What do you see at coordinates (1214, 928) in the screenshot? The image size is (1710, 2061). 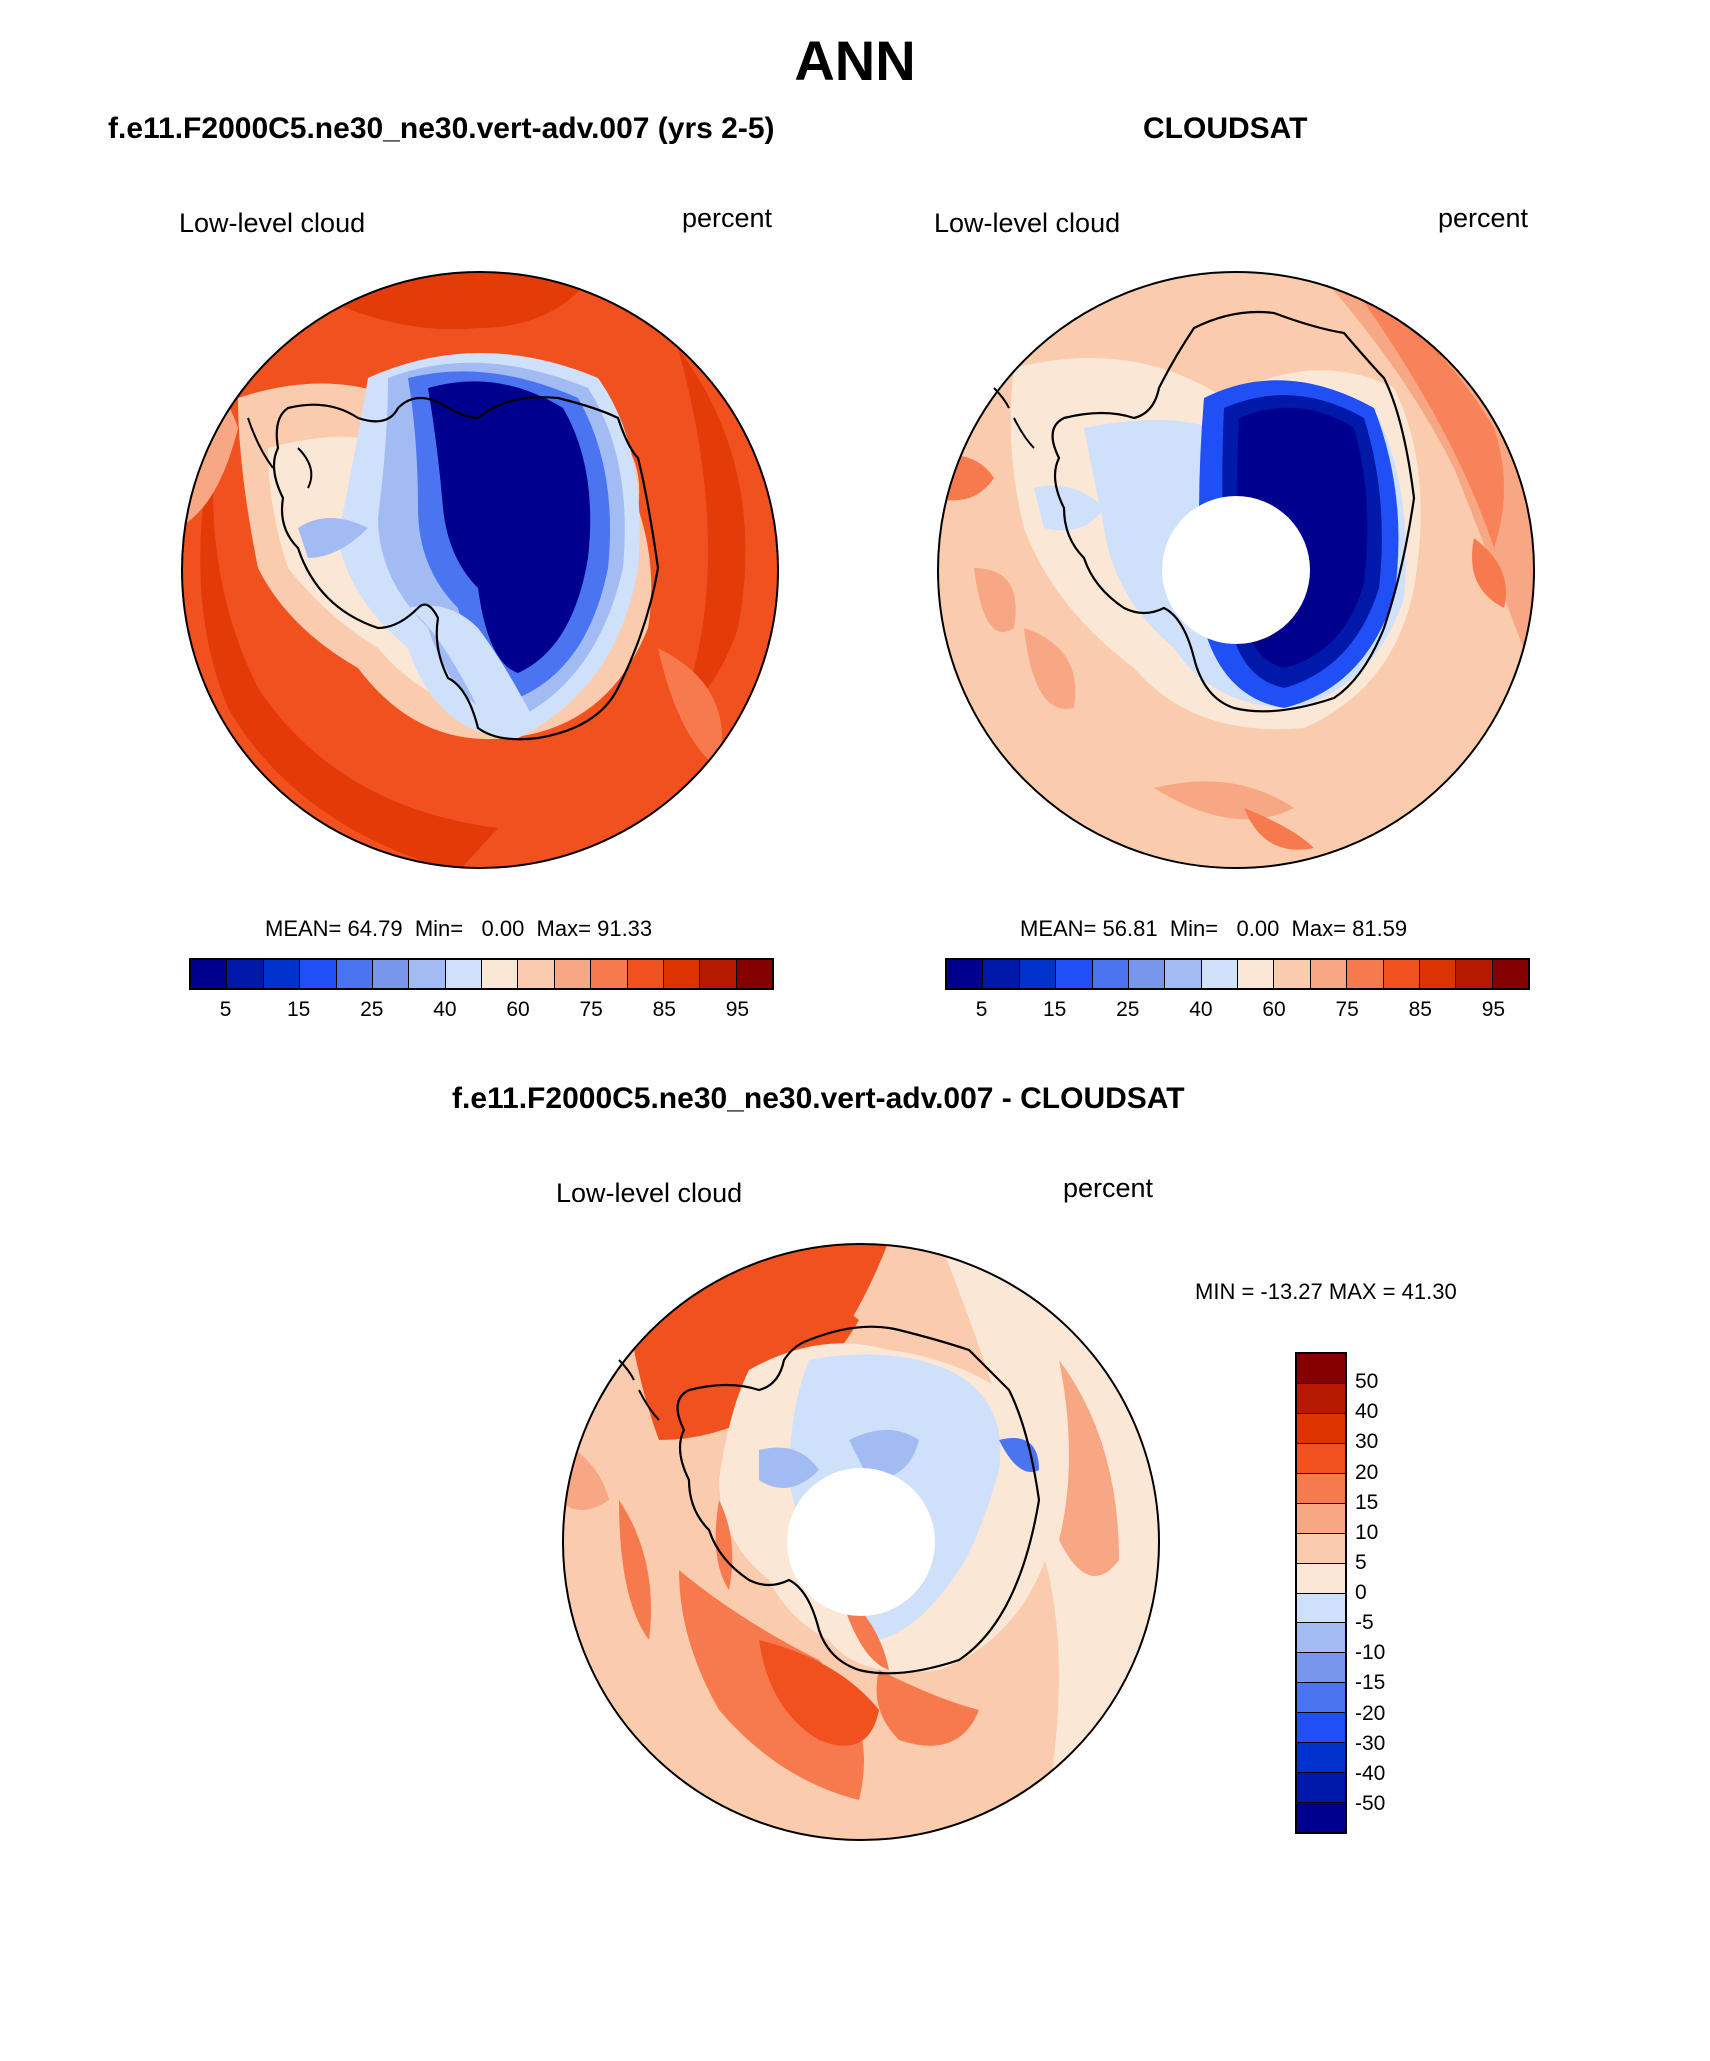 I see `panel-2-stats: MEAN= 56.81 Min= 0.00 Max= 81.59` at bounding box center [1214, 928].